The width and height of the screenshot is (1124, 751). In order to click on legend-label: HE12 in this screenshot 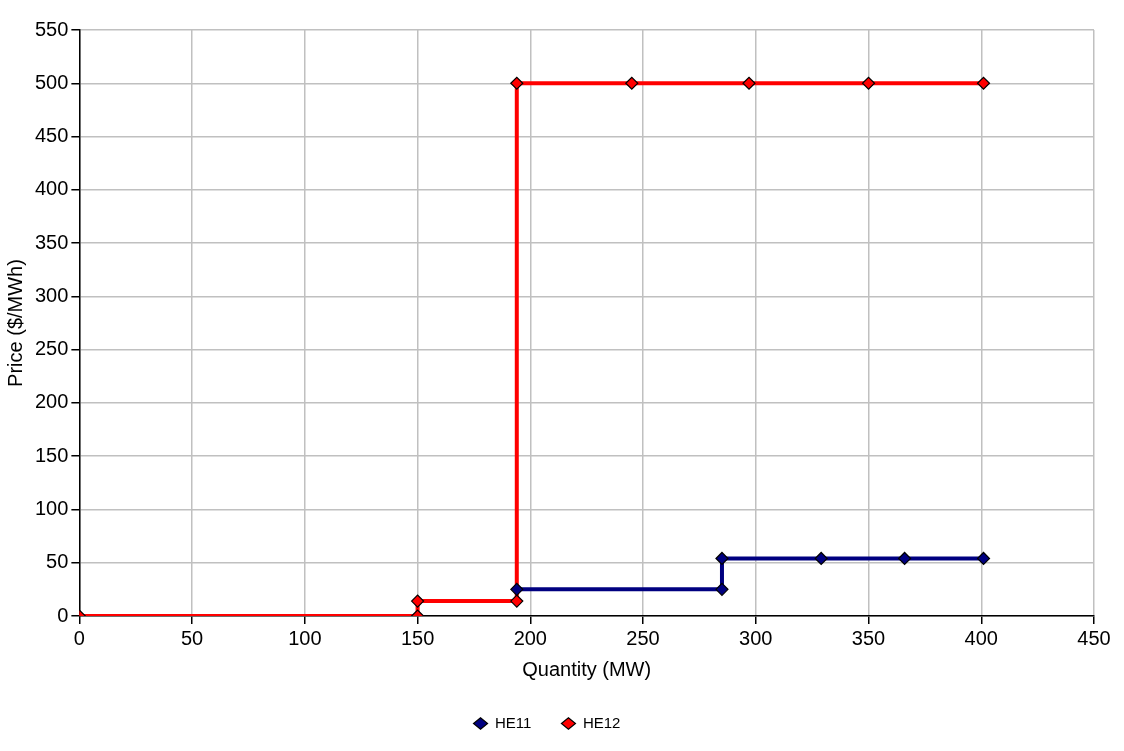, I will do `click(601, 722)`.